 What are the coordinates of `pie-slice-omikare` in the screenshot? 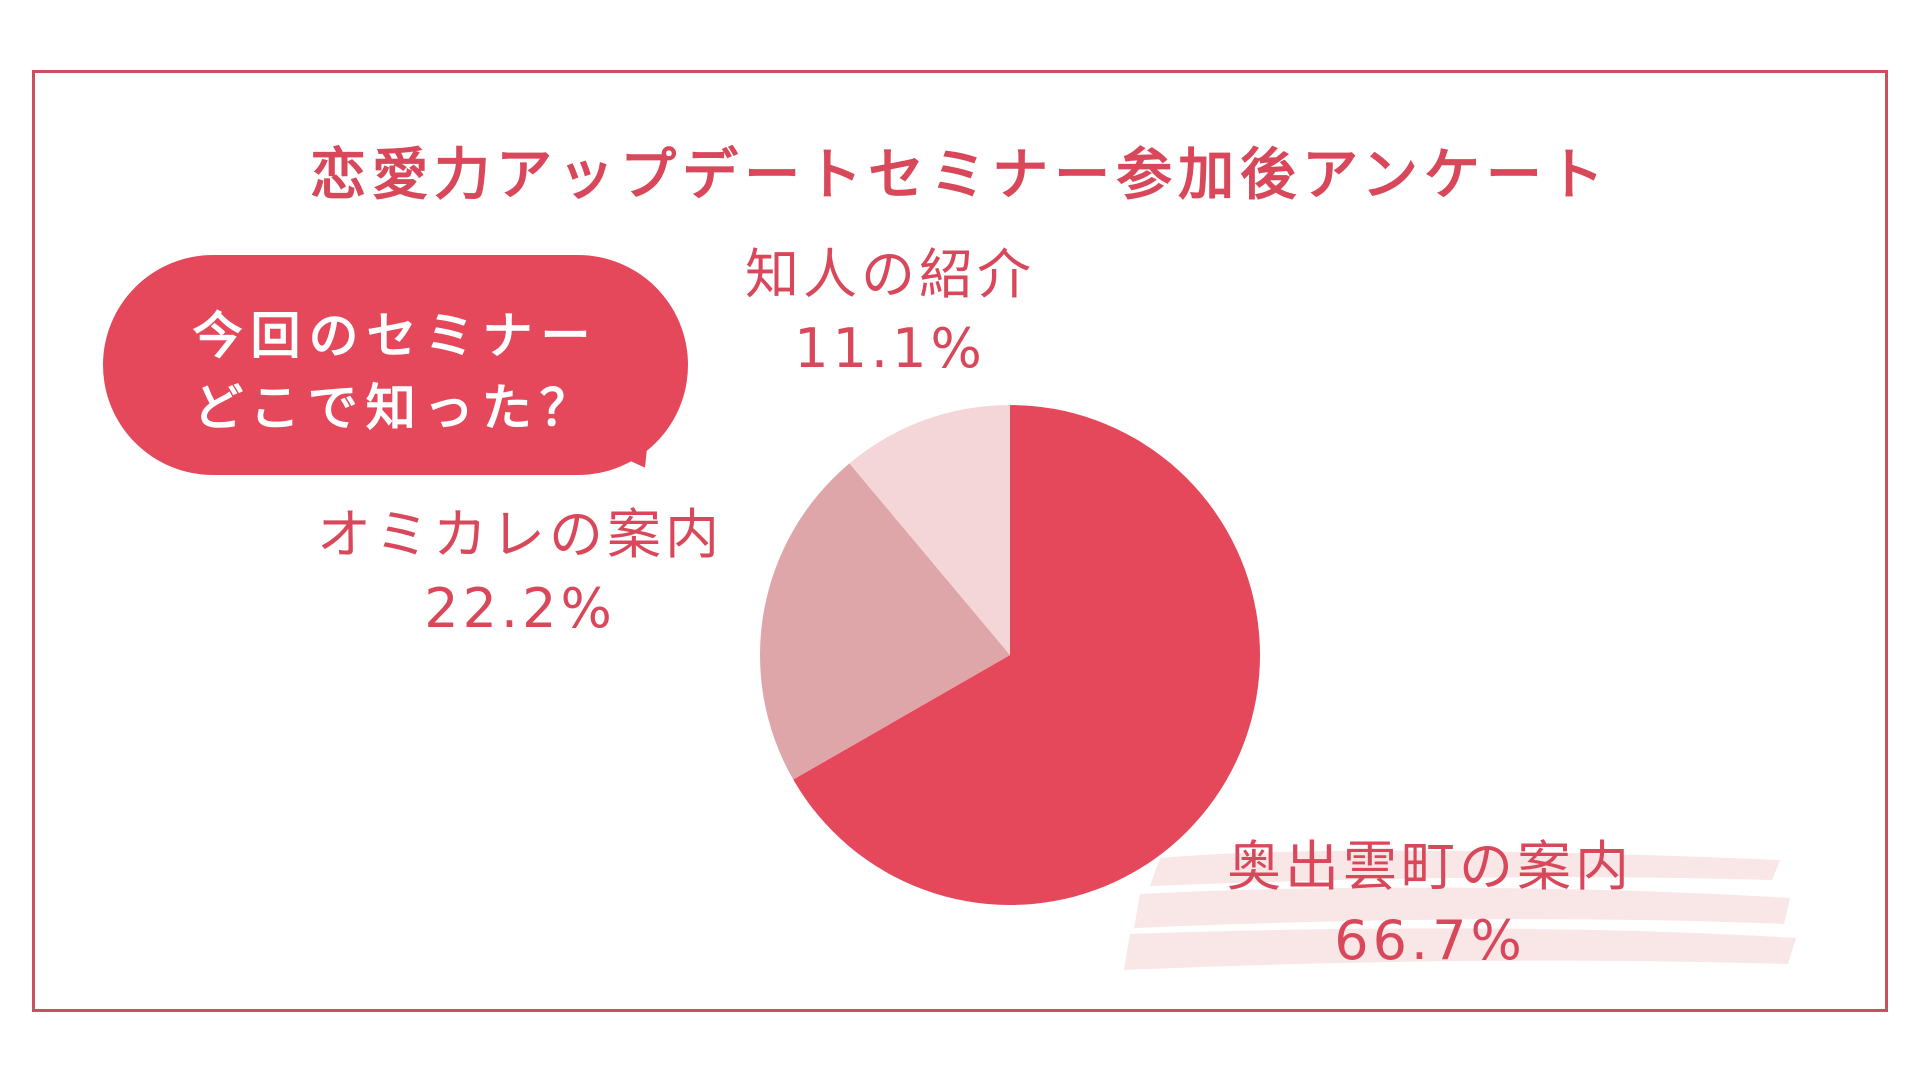 It's located at (885, 621).